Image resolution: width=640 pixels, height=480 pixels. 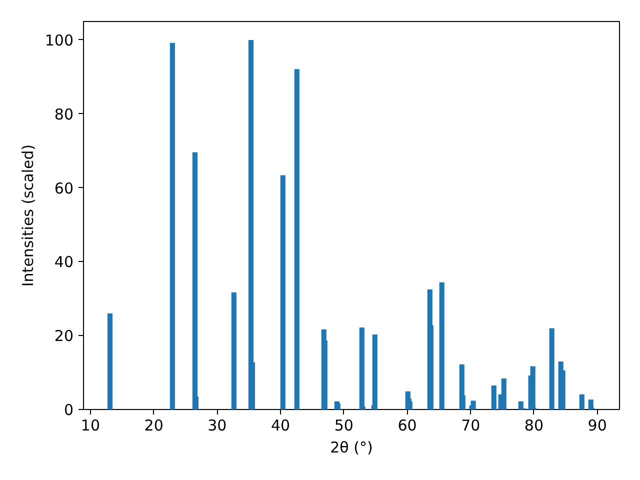 I want to click on x-tick-label: 70, so click(x=470, y=425).